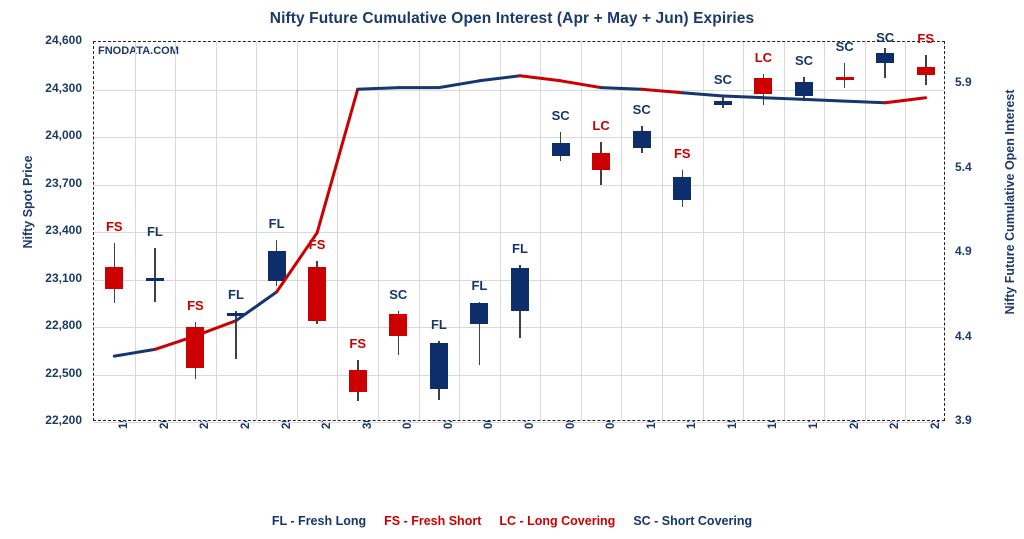 This screenshot has height=539, width=1024. Describe the element at coordinates (433, 521) in the screenshot. I see `legend-item-fs: FS - Fresh Short` at that location.